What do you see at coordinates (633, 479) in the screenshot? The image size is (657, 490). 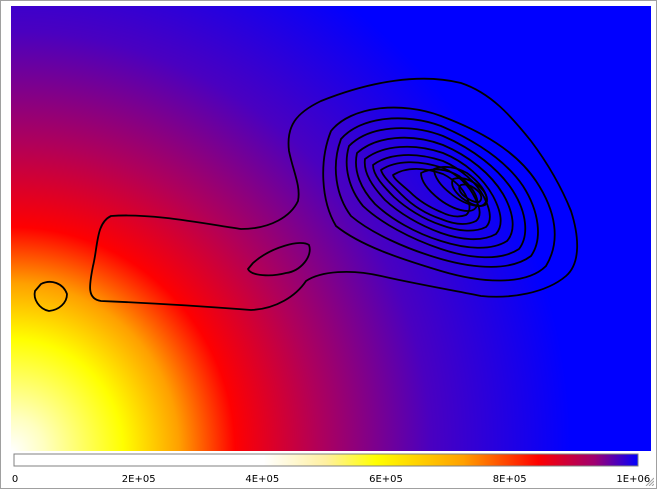 I see `colorbar-tick-label: 1E+06` at bounding box center [633, 479].